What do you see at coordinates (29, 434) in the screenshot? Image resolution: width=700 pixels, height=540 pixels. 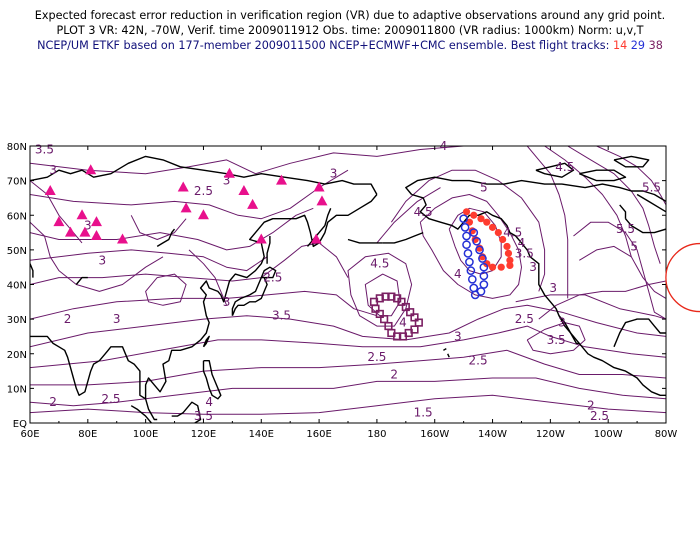 I see `lon-label: 60E` at bounding box center [29, 434].